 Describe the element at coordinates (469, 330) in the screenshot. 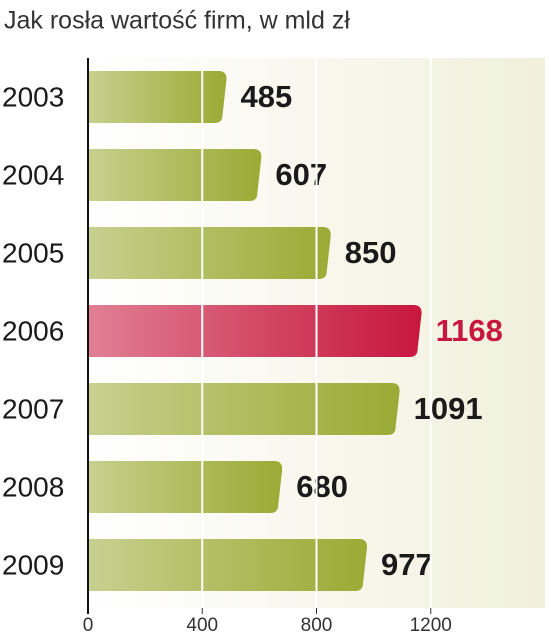

I see `value-label: 1168` at that location.